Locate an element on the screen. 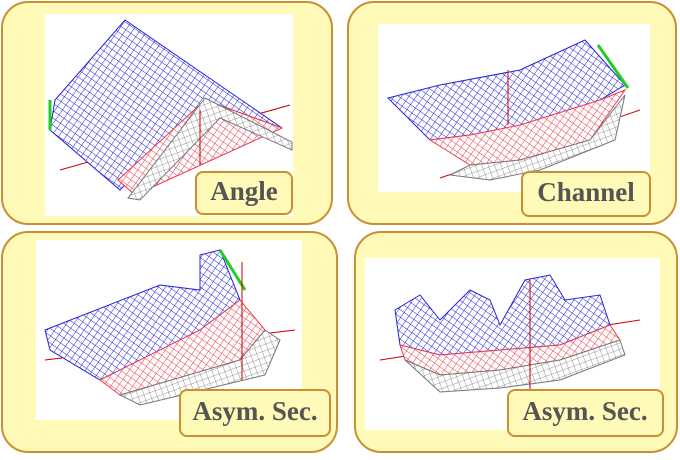 The width and height of the screenshot is (680, 460). panel-label: Channel is located at coordinates (586, 192).